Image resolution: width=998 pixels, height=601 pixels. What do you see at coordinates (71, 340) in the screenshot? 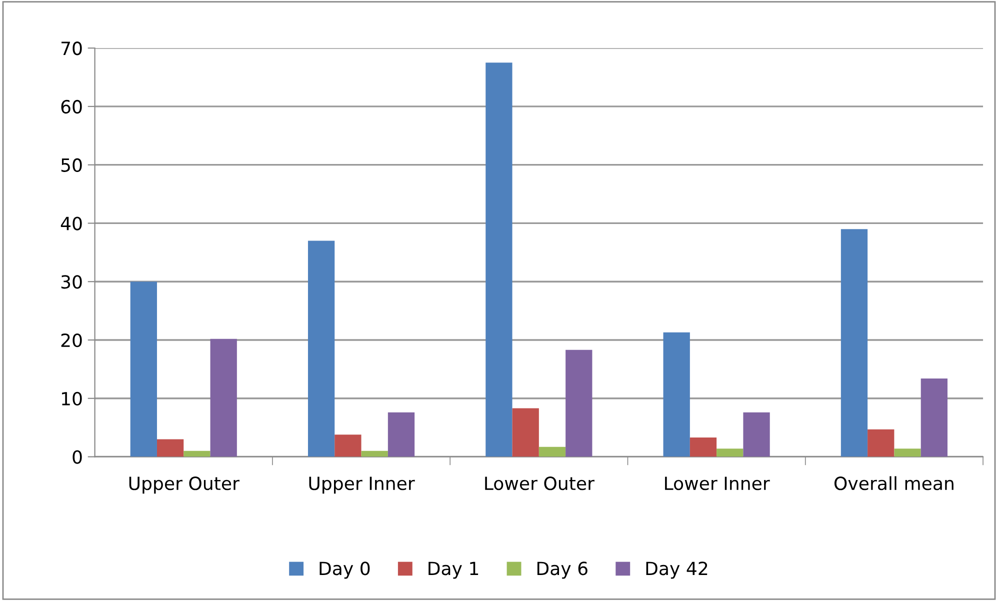
I see `y-tick-label: 20` at bounding box center [71, 340].